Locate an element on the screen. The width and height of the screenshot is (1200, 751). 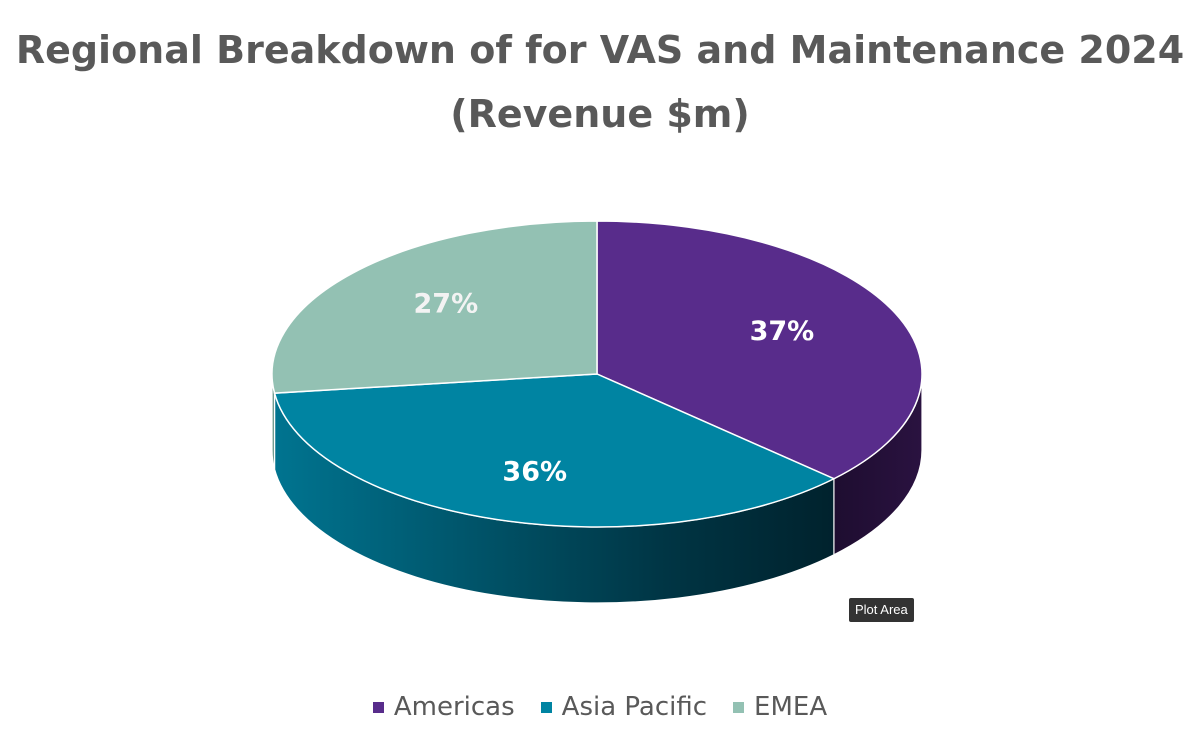
legend-item-americas: Americas is located at coordinates (443, 707).